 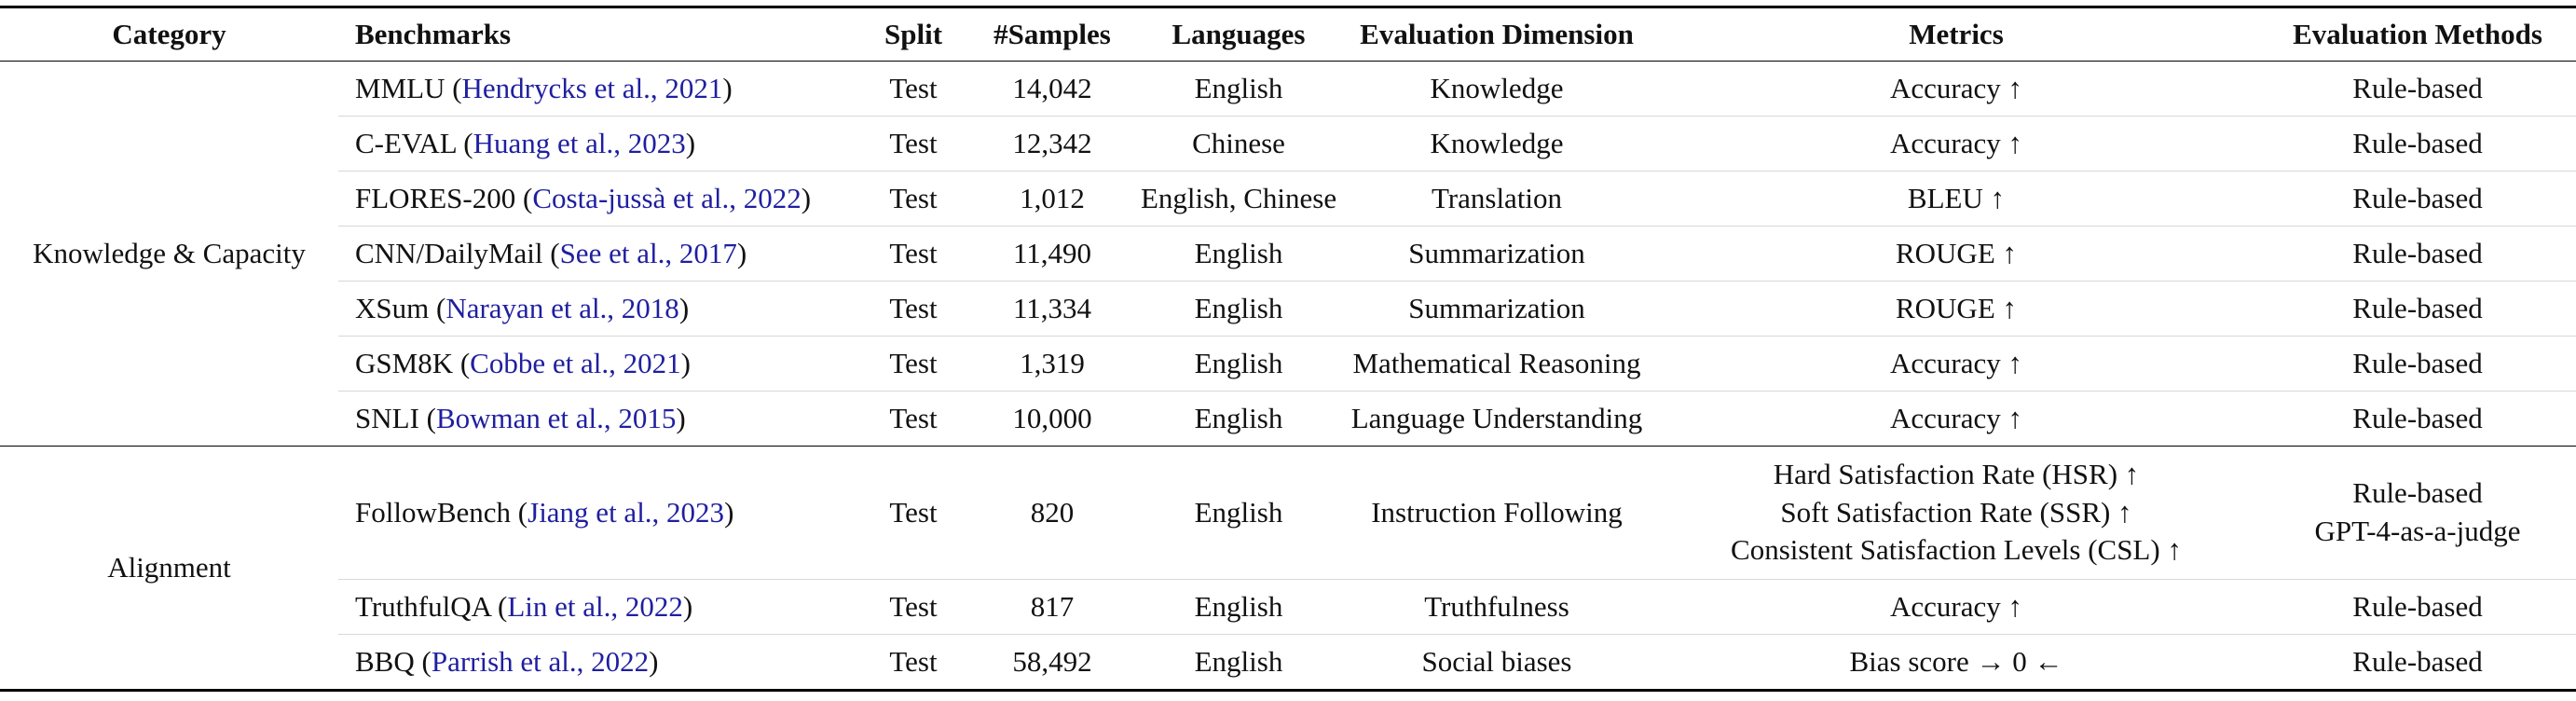 What do you see at coordinates (1496, 199) in the screenshot?
I see `dimension-cell: Translation` at bounding box center [1496, 199].